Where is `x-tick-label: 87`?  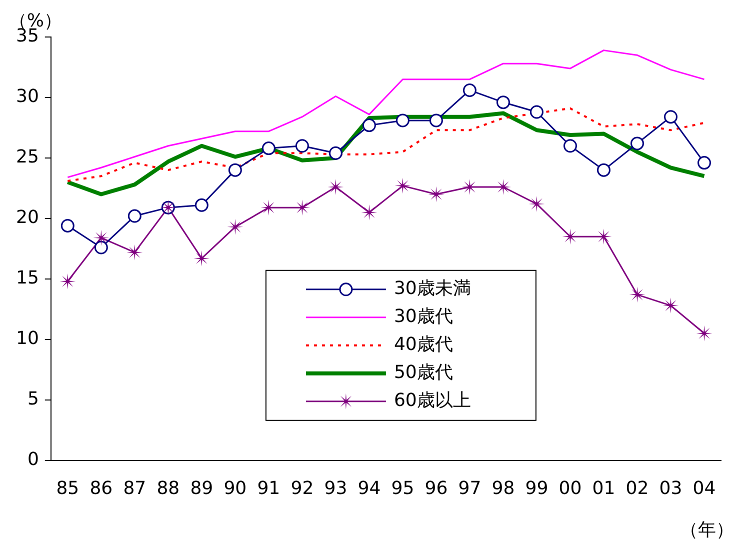 x-tick-label: 87 is located at coordinates (134, 488).